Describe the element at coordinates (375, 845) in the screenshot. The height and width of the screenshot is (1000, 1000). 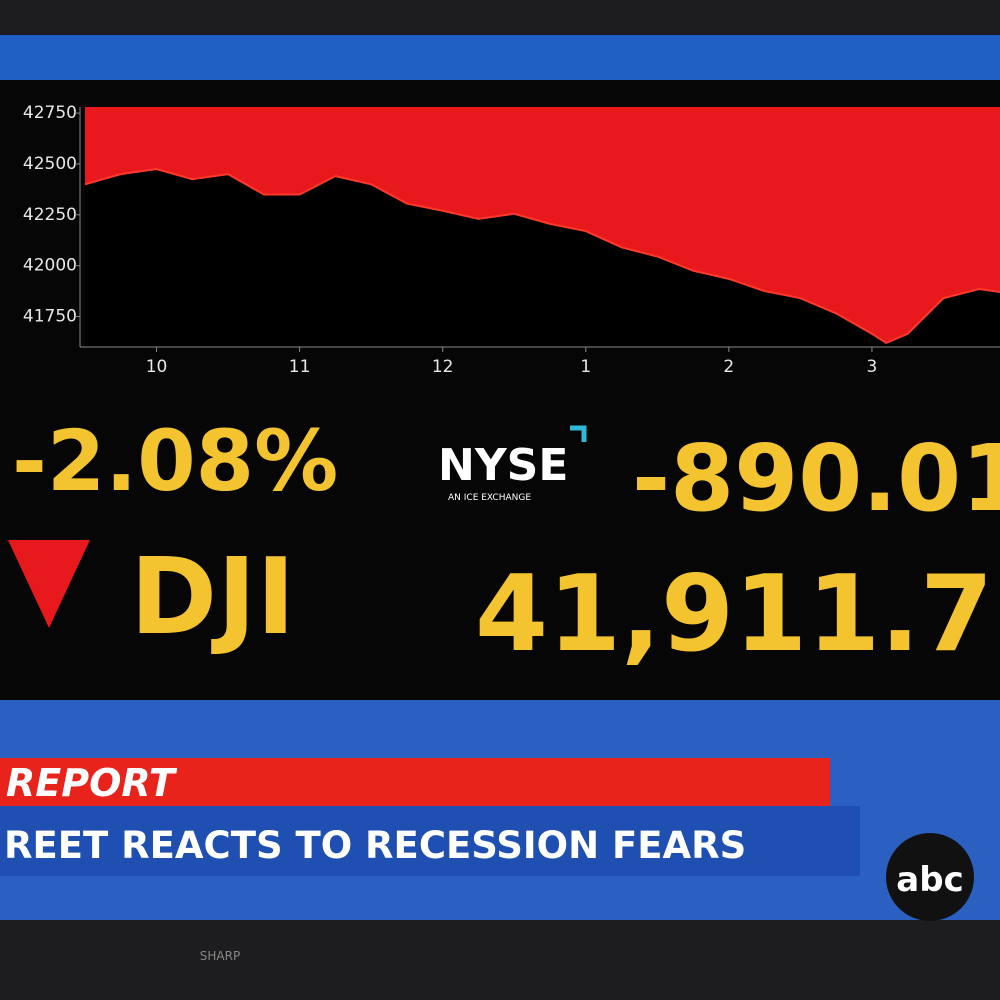
I see `headline: REET REACTS TO RECESSION FEARS` at that location.